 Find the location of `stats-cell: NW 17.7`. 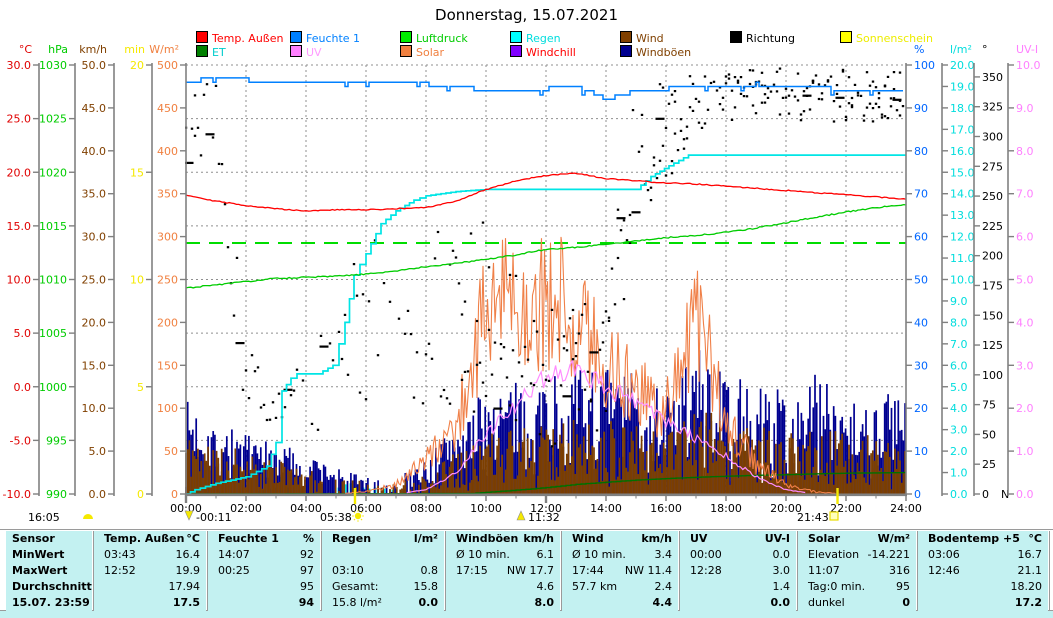

stats-cell: NW 17.7 is located at coordinates (530, 570).